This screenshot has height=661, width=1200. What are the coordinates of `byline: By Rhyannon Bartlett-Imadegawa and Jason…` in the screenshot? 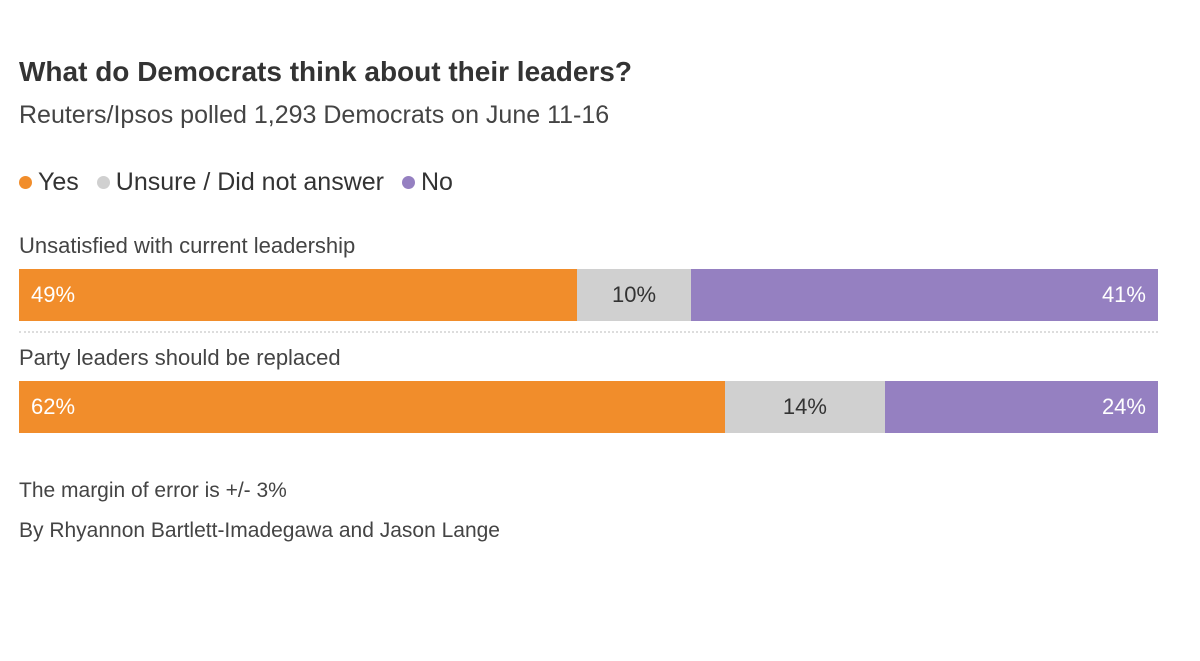 It's located at (259, 530).